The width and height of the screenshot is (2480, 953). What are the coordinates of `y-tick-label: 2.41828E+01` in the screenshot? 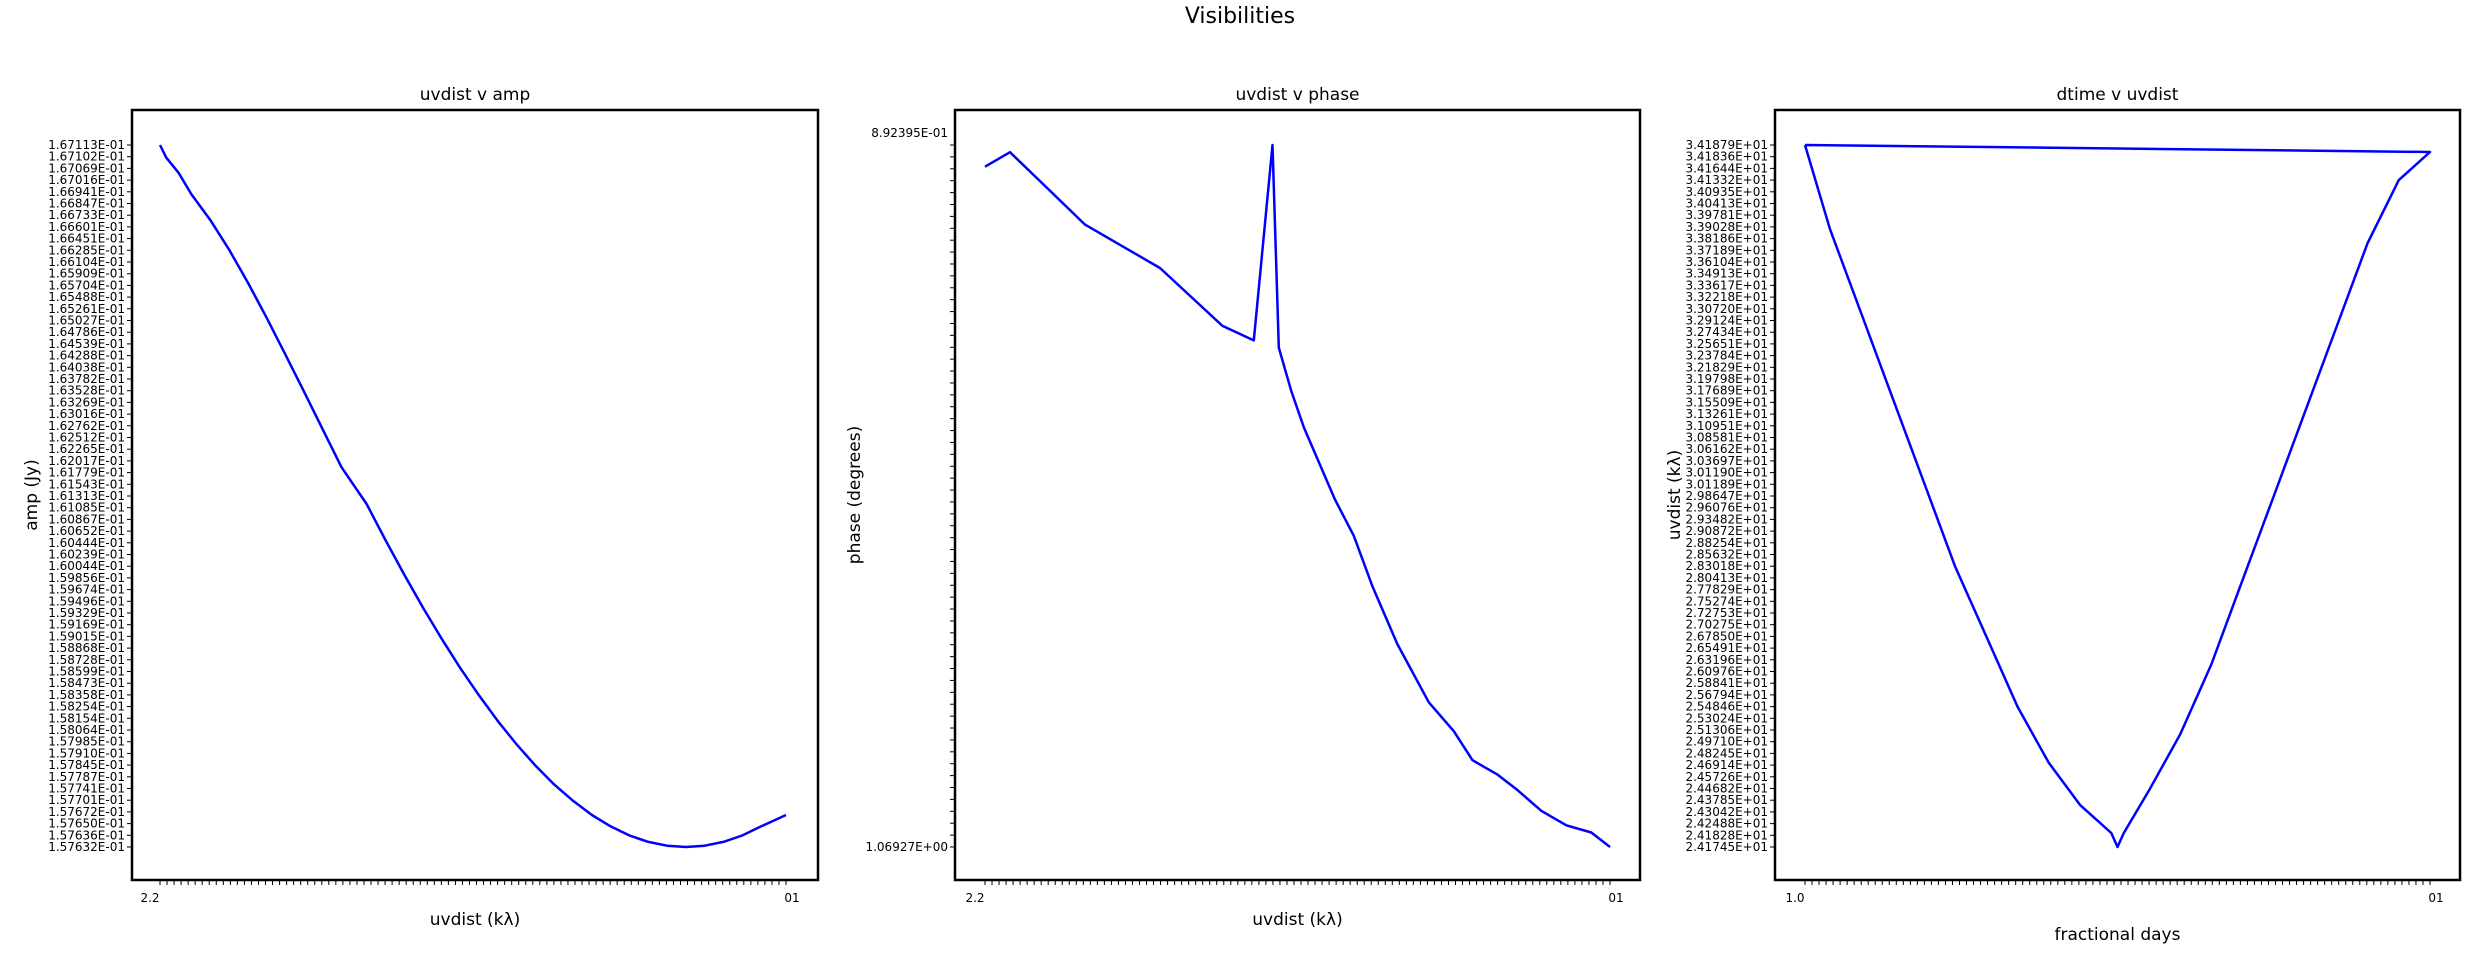 It's located at (1726, 835).